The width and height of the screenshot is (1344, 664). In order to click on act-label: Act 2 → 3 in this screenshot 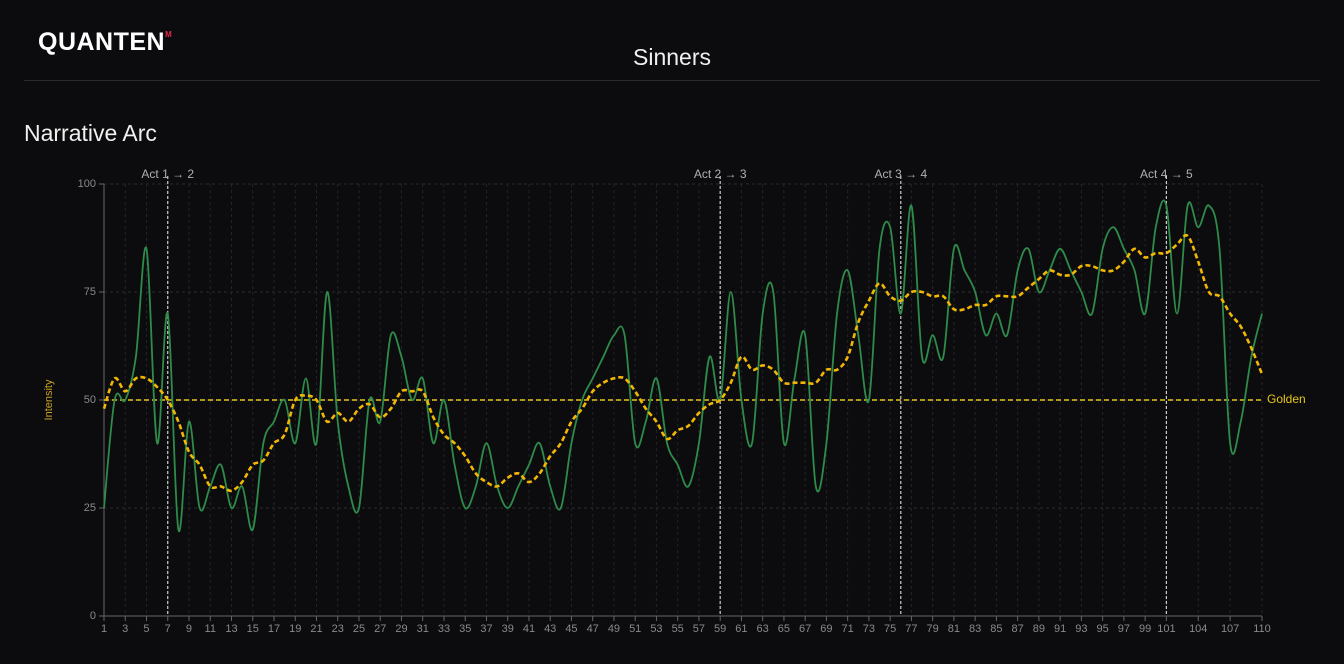, I will do `click(720, 174)`.